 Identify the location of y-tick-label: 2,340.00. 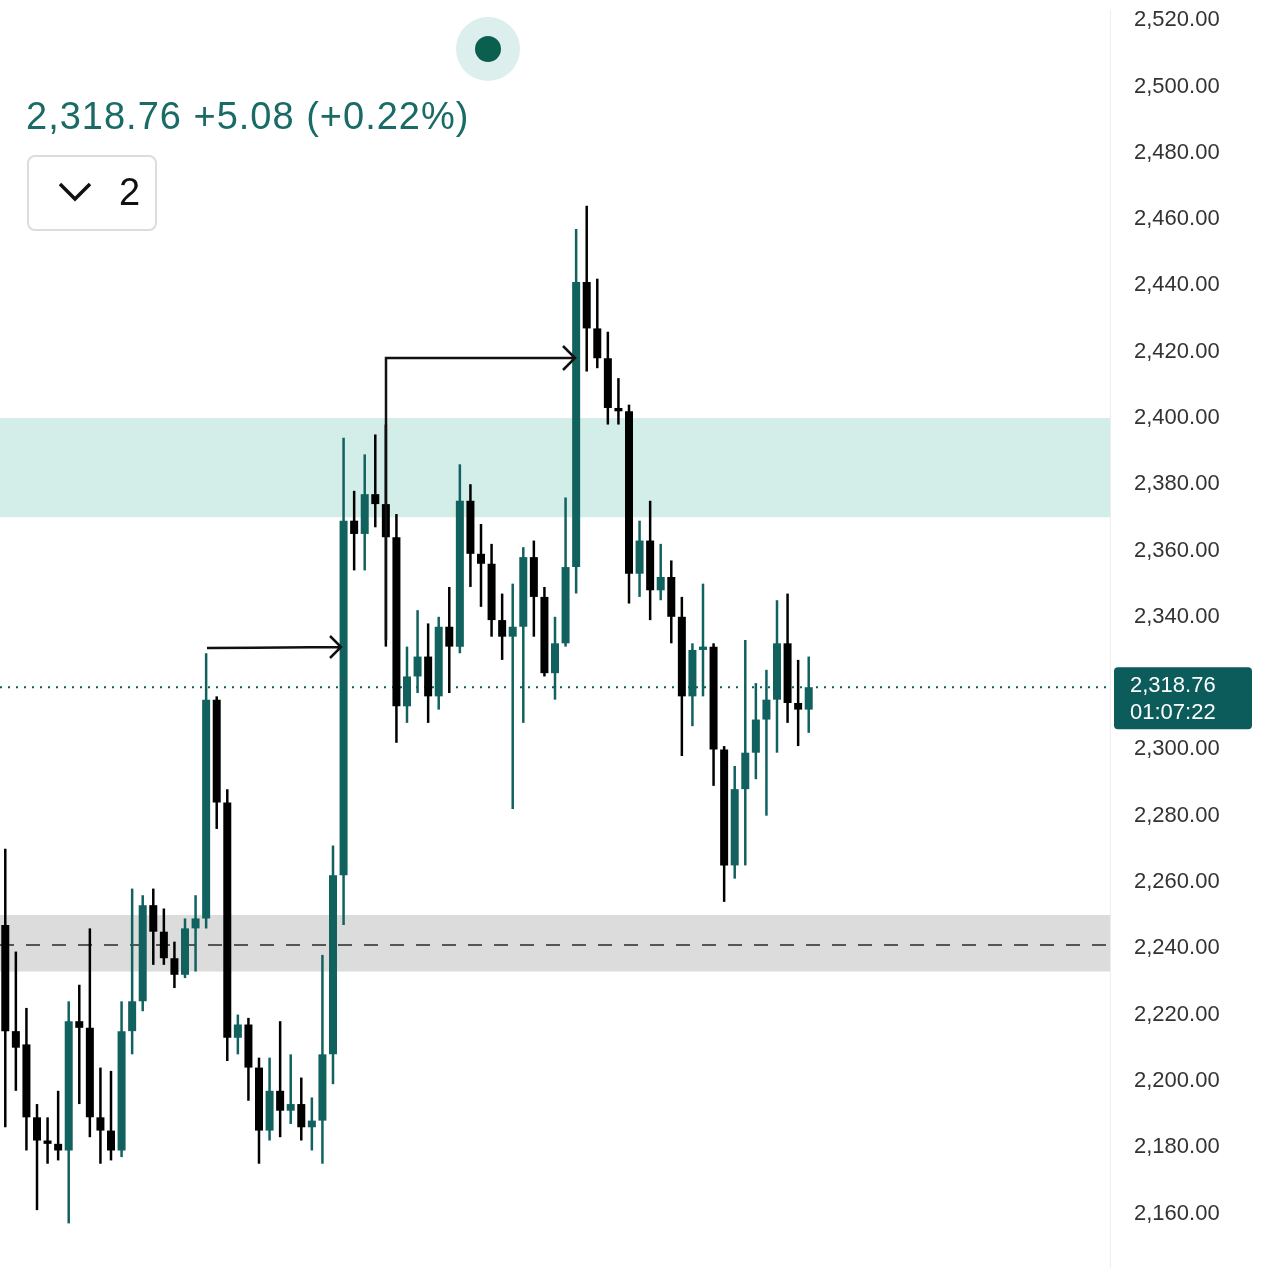
(1177, 615).